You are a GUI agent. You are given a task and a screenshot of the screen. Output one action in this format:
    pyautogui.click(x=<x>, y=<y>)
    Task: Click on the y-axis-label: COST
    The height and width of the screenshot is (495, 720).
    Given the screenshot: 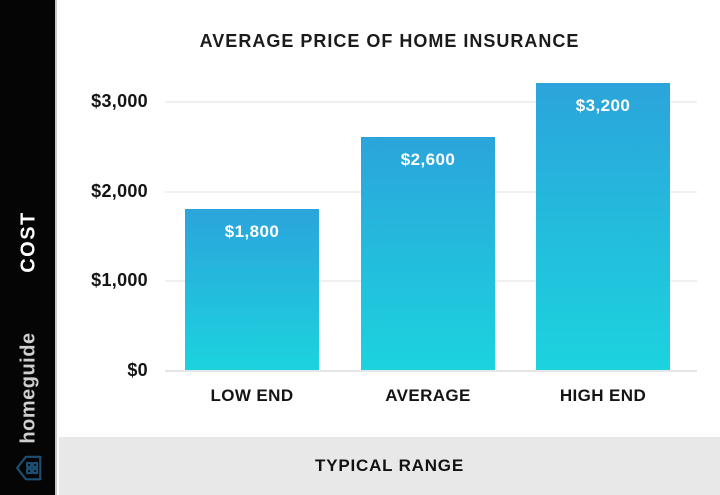 What is the action you would take?
    pyautogui.click(x=28, y=242)
    